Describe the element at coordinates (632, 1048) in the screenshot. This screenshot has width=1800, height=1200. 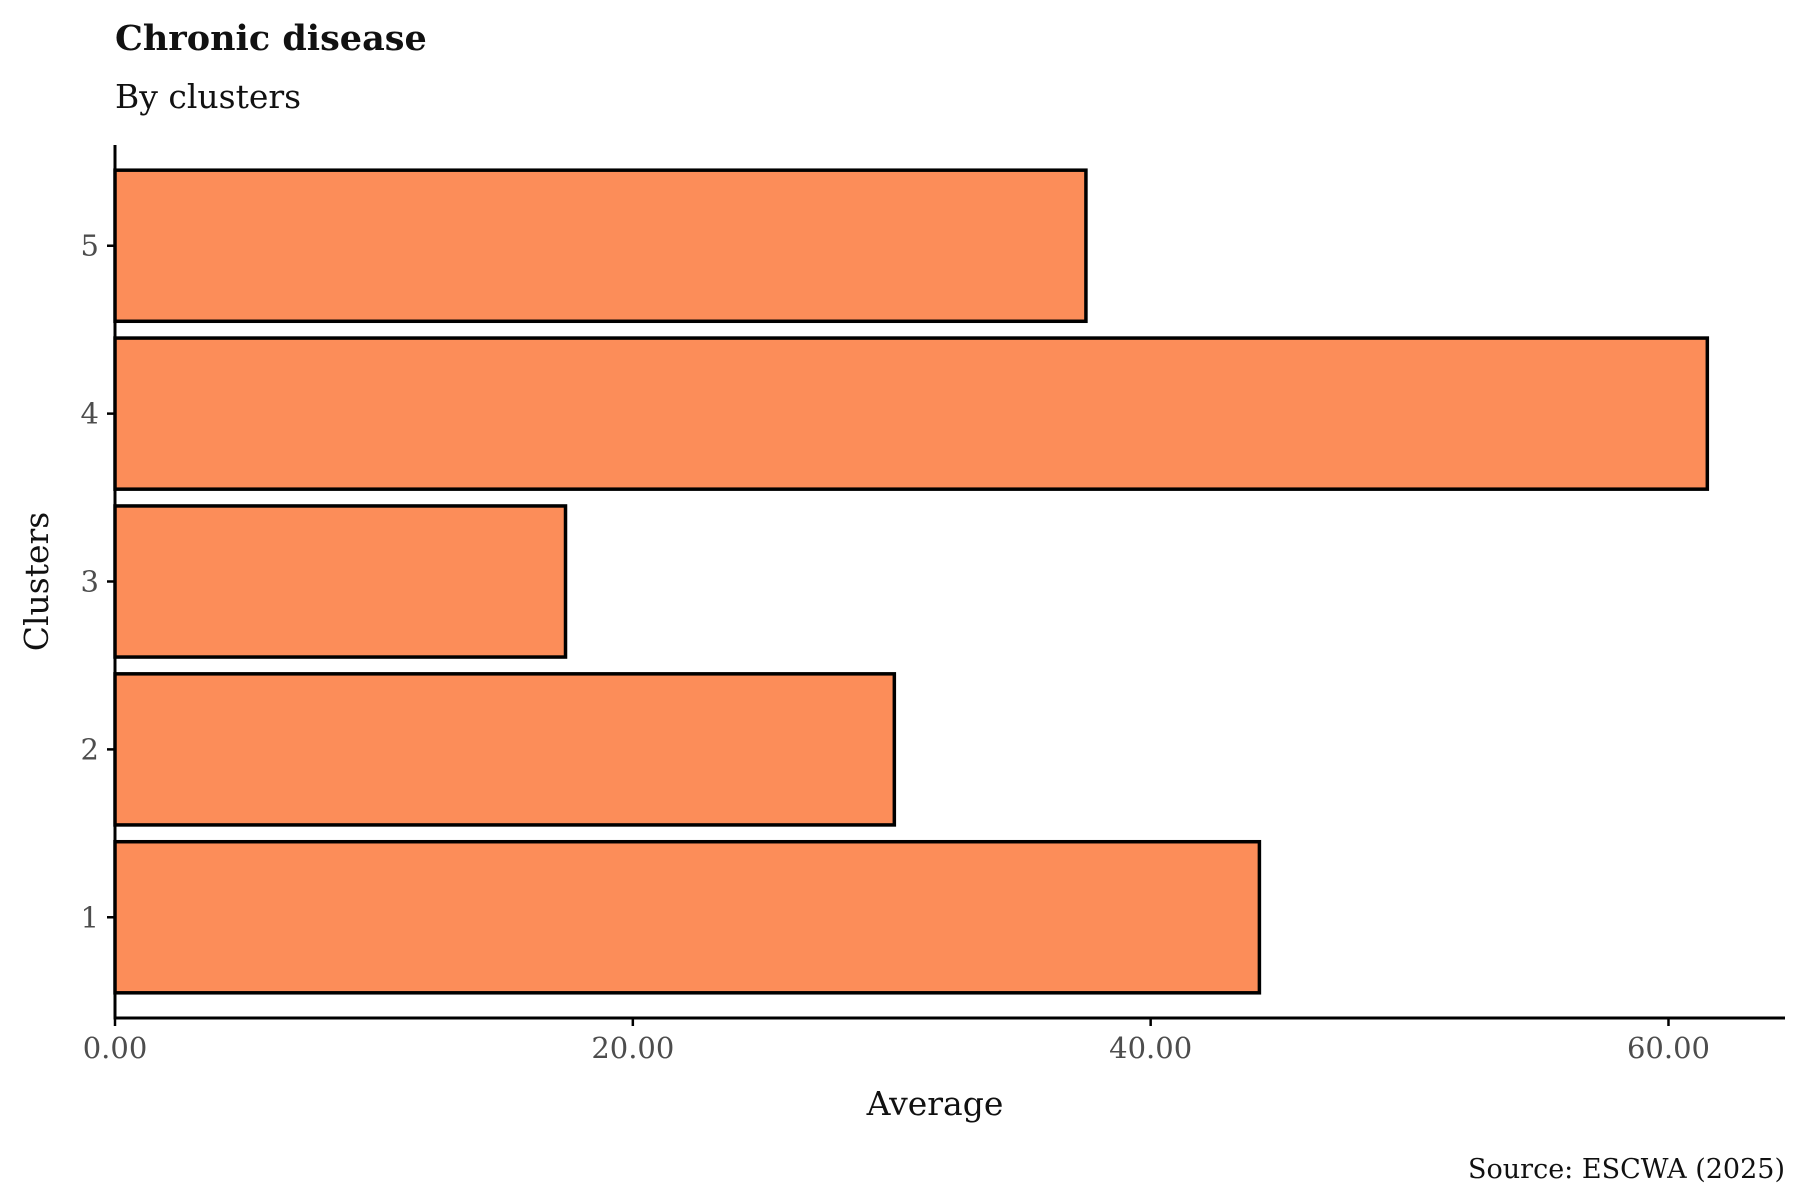
I see `x-tick-label: 20.00` at that location.